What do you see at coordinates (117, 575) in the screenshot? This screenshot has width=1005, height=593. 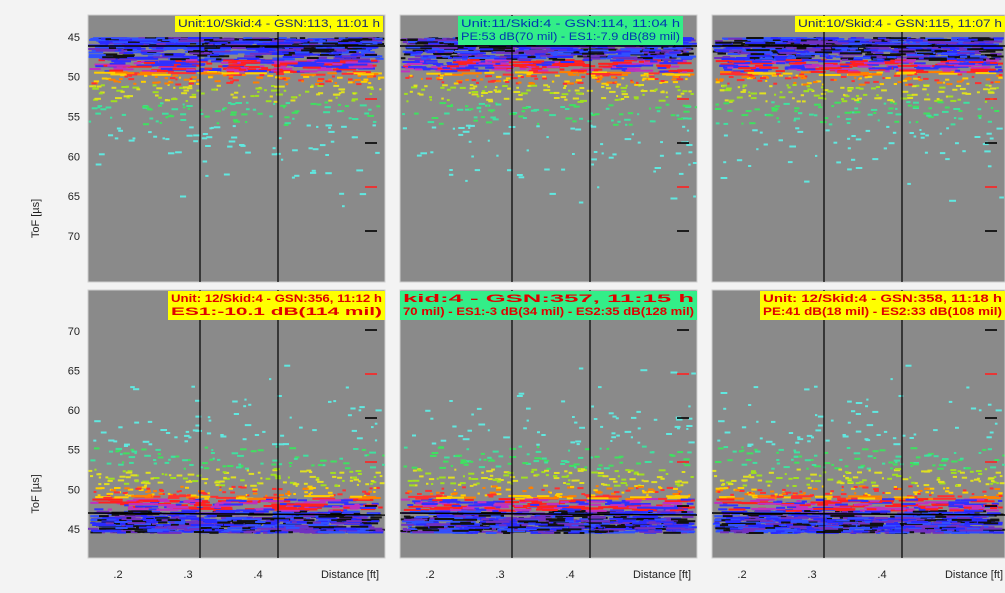 I see `x-tick-label: .2` at bounding box center [117, 575].